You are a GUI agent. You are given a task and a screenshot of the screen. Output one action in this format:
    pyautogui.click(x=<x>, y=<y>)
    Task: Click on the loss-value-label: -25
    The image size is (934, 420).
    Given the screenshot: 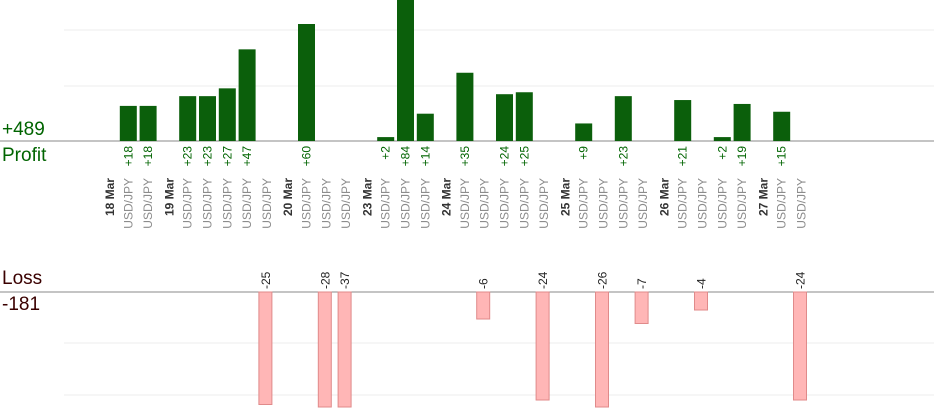 What is the action you would take?
    pyautogui.click(x=266, y=280)
    